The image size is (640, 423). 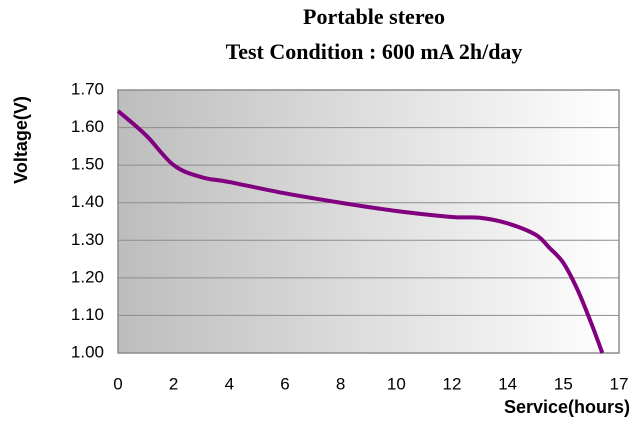 I want to click on x-tick-label: 15, so click(x=563, y=383).